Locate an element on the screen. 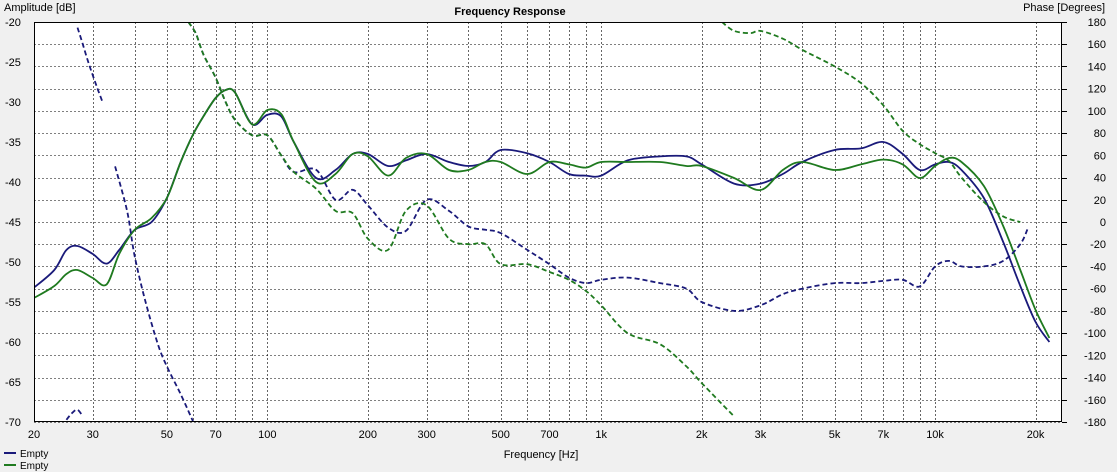 Image resolution: width=1117 pixels, height=472 pixels. x-tick-label: 5k is located at coordinates (835, 435).